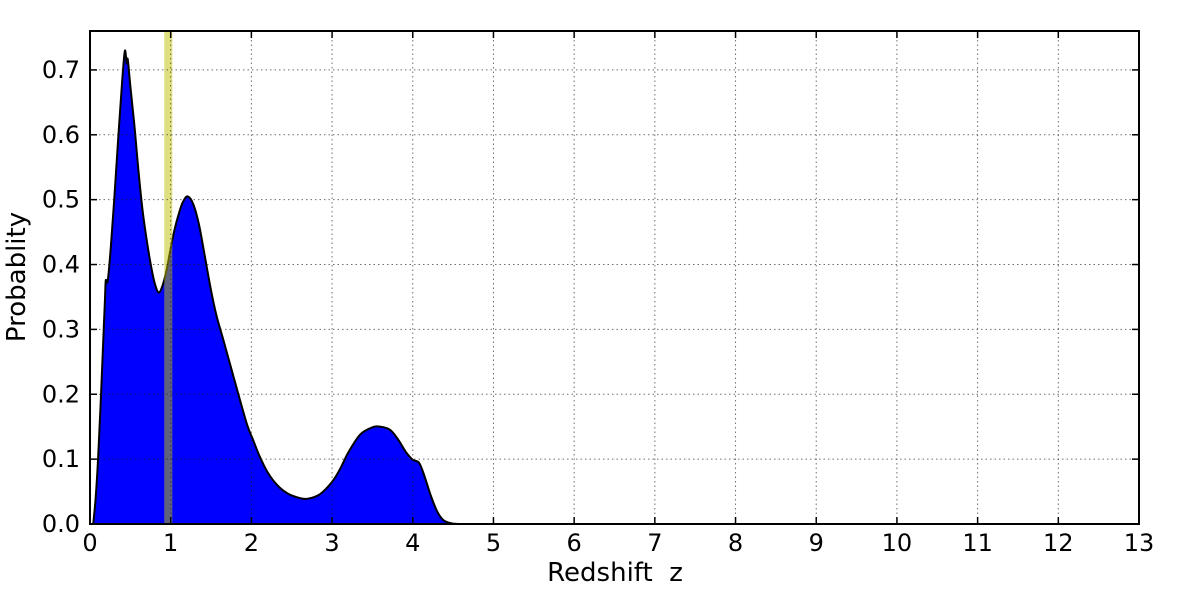 The image size is (1200, 600). What do you see at coordinates (17, 277) in the screenshot?
I see `y-axis-label: Probablity` at bounding box center [17, 277].